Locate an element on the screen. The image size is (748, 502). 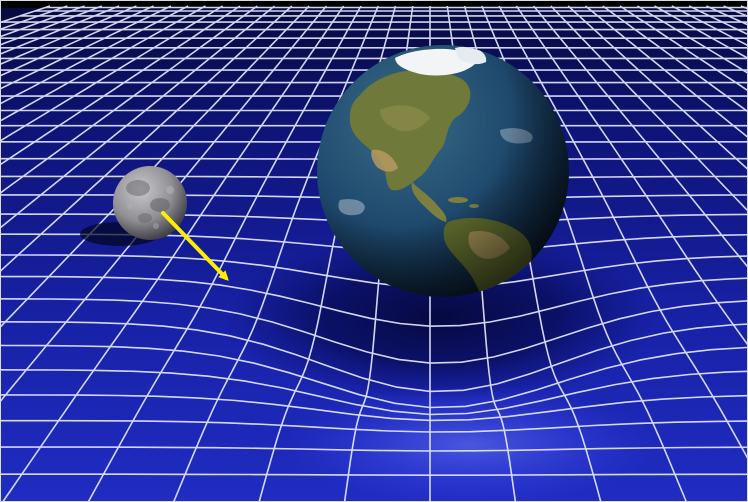
gravity-well-glow is located at coordinates (470, 443).